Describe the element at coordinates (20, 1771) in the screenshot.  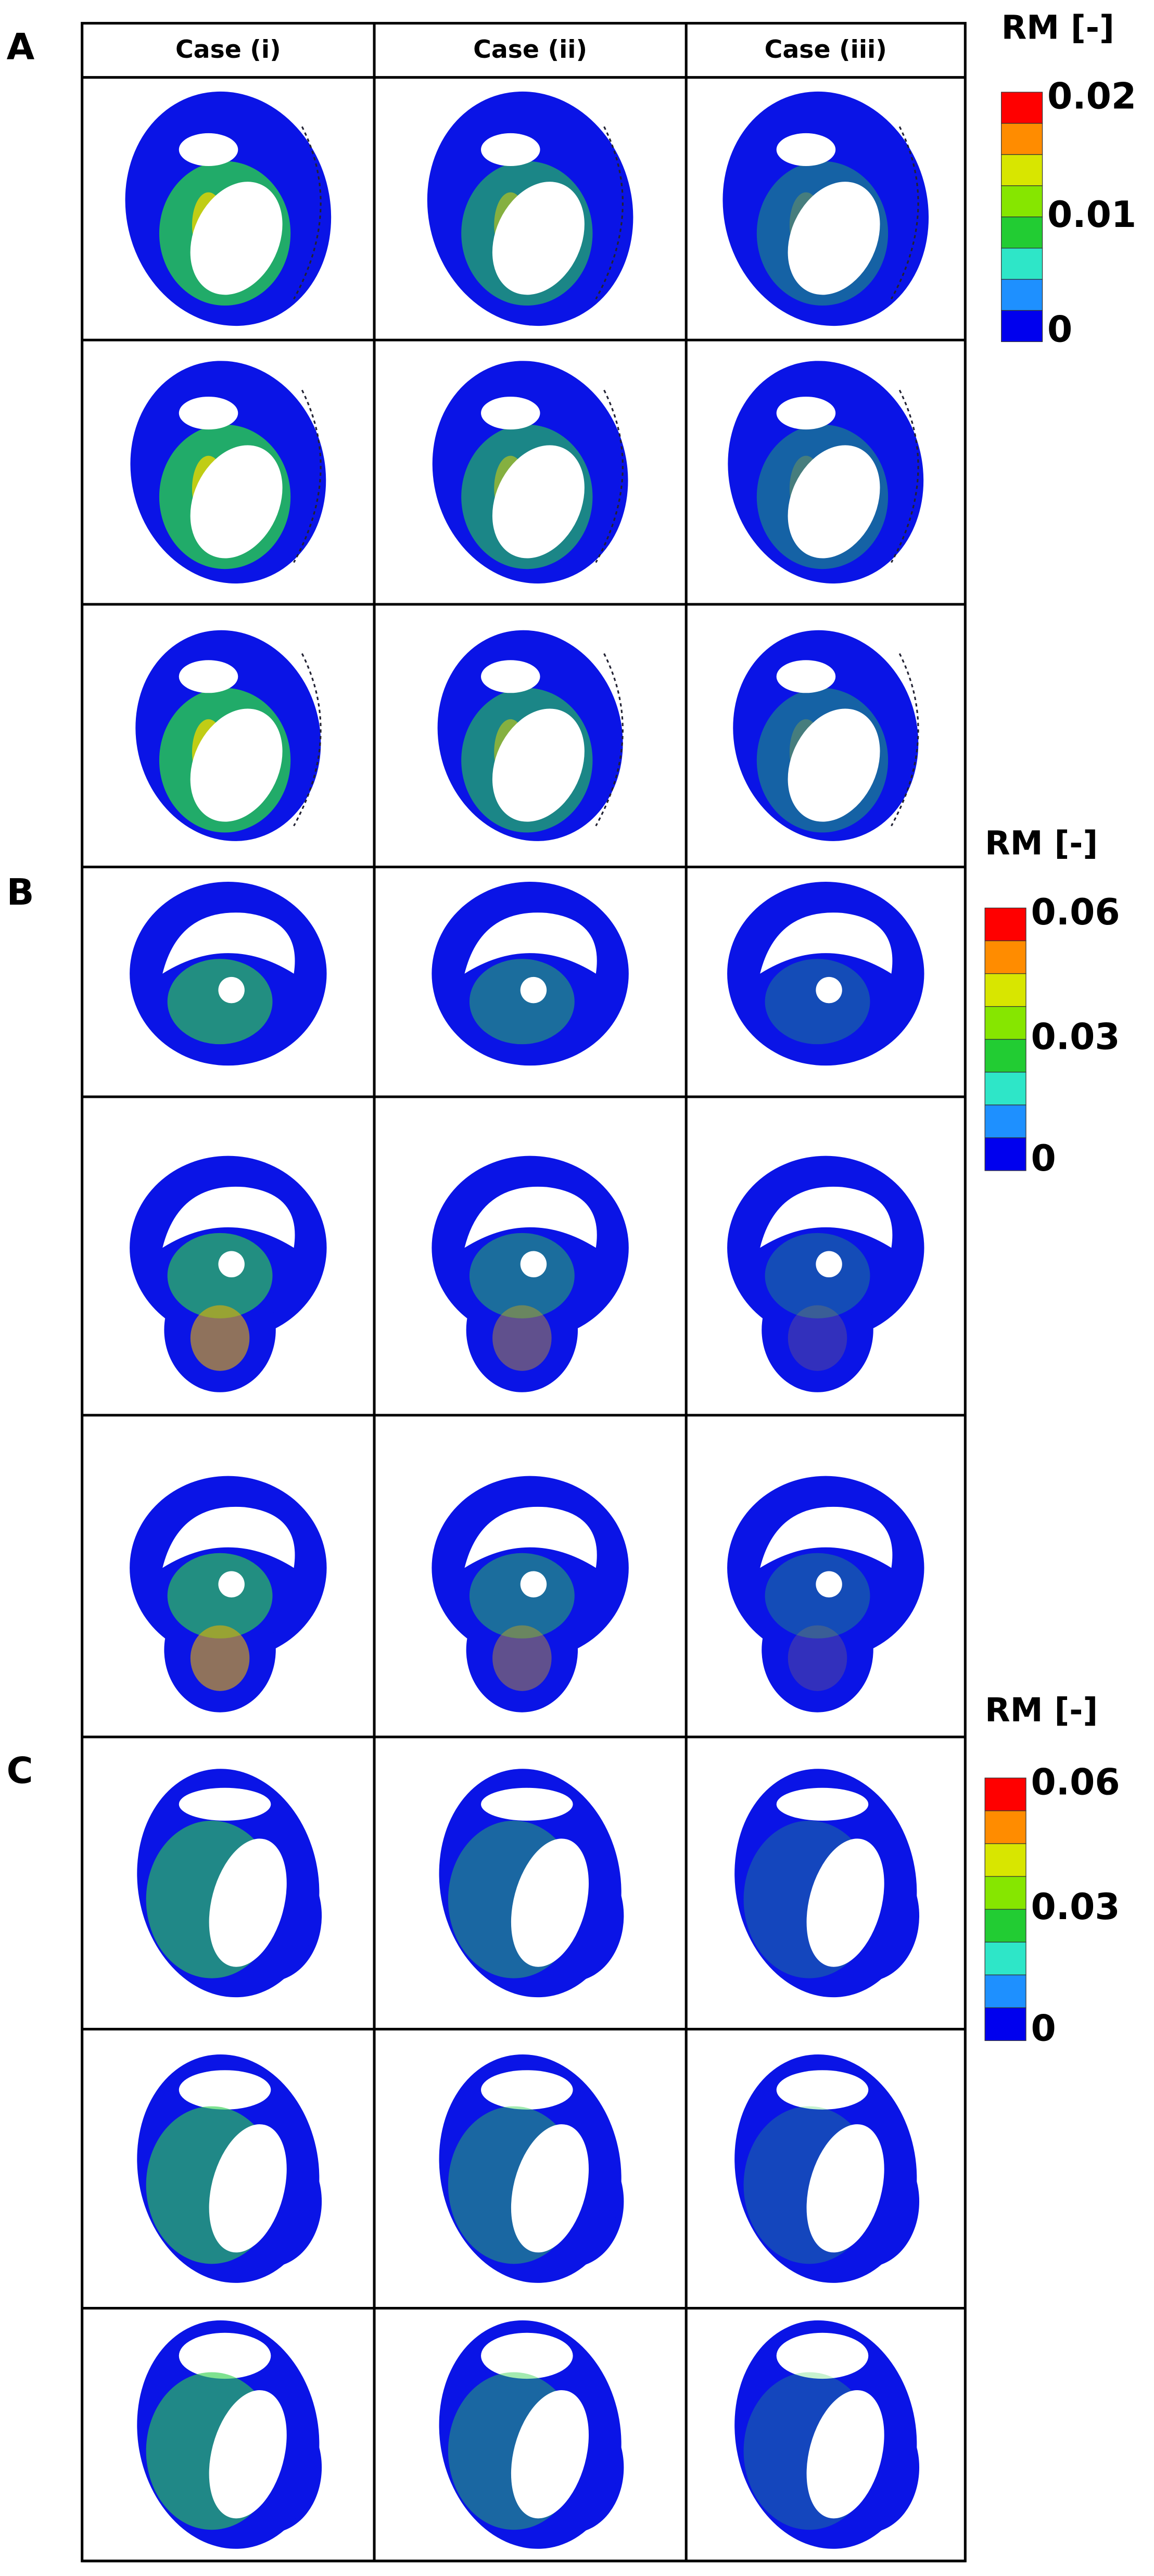
I see `panel-label: C` at that location.